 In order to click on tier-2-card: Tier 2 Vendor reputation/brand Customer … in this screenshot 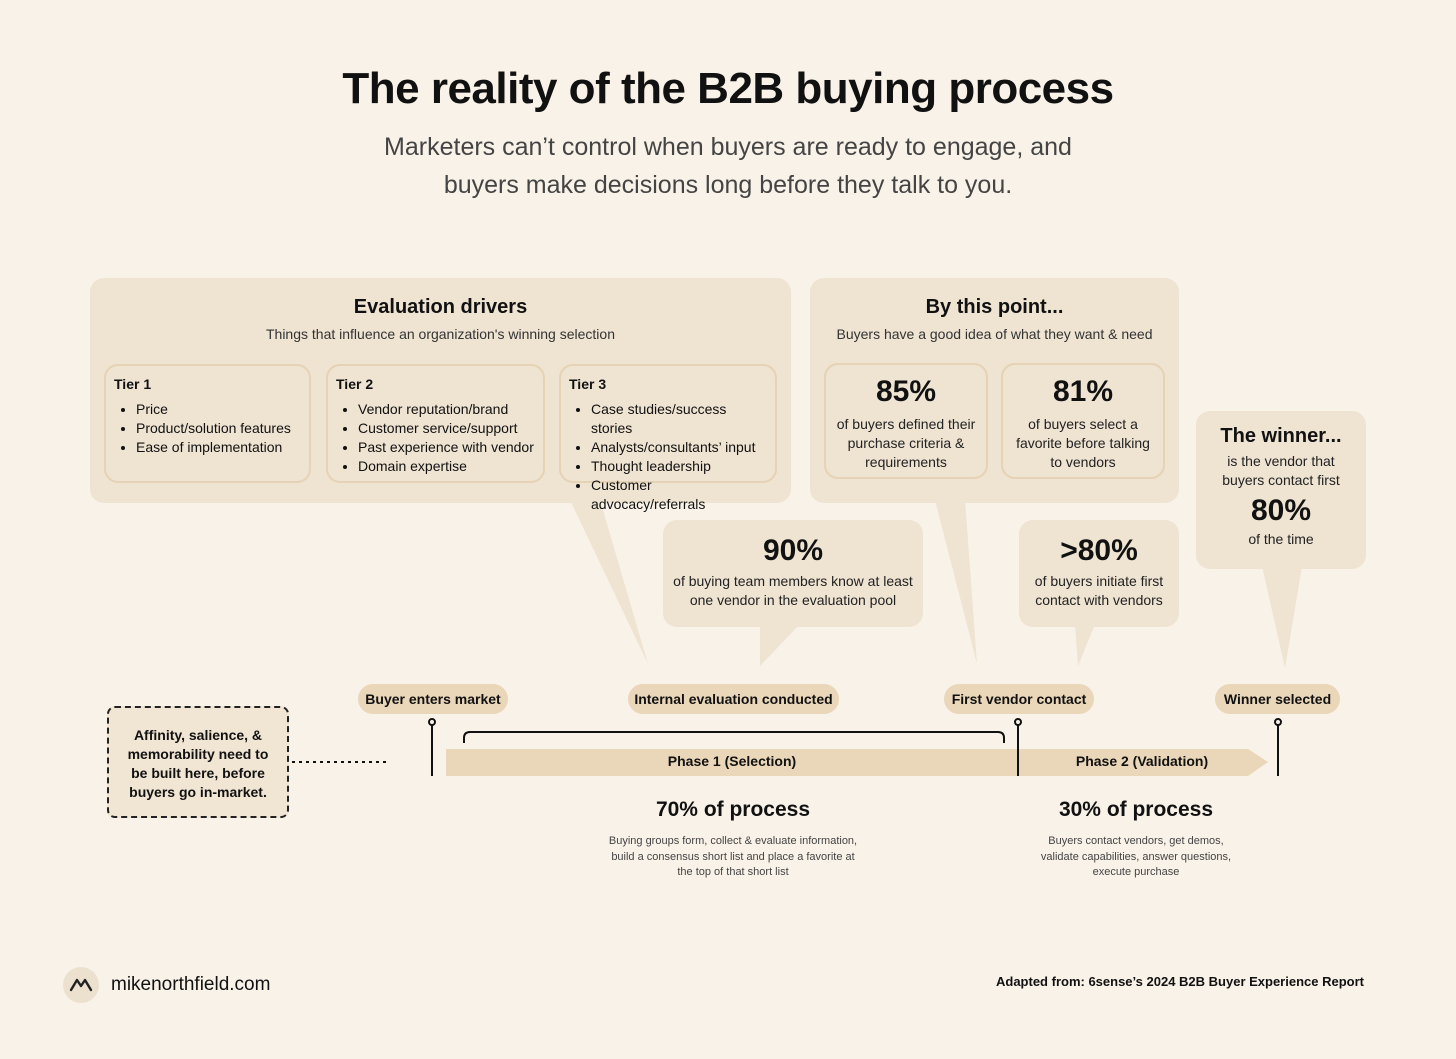, I will do `click(435, 423)`.